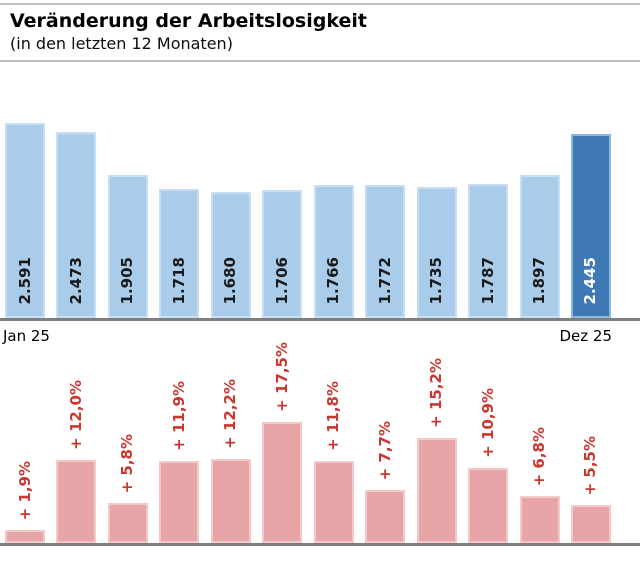  I want to click on percent-change-bar-column: + 7,7%, so click(385, 481).